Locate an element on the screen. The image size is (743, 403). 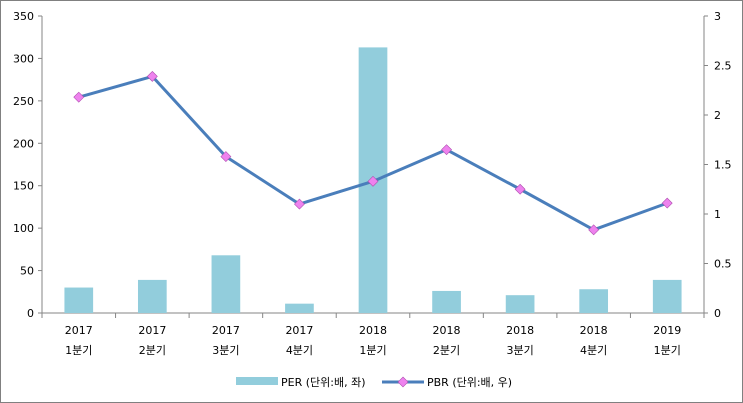
legend-per-swatch is located at coordinates (257, 381).